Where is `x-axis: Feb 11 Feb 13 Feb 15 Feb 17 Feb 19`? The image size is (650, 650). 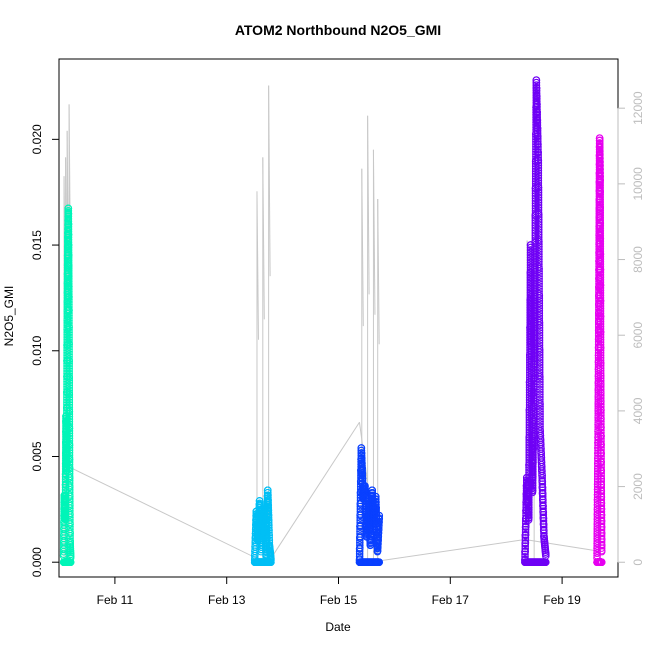 x-axis: Feb 11 Feb 13 Feb 15 Feb 17 Feb 19 is located at coordinates (339, 591).